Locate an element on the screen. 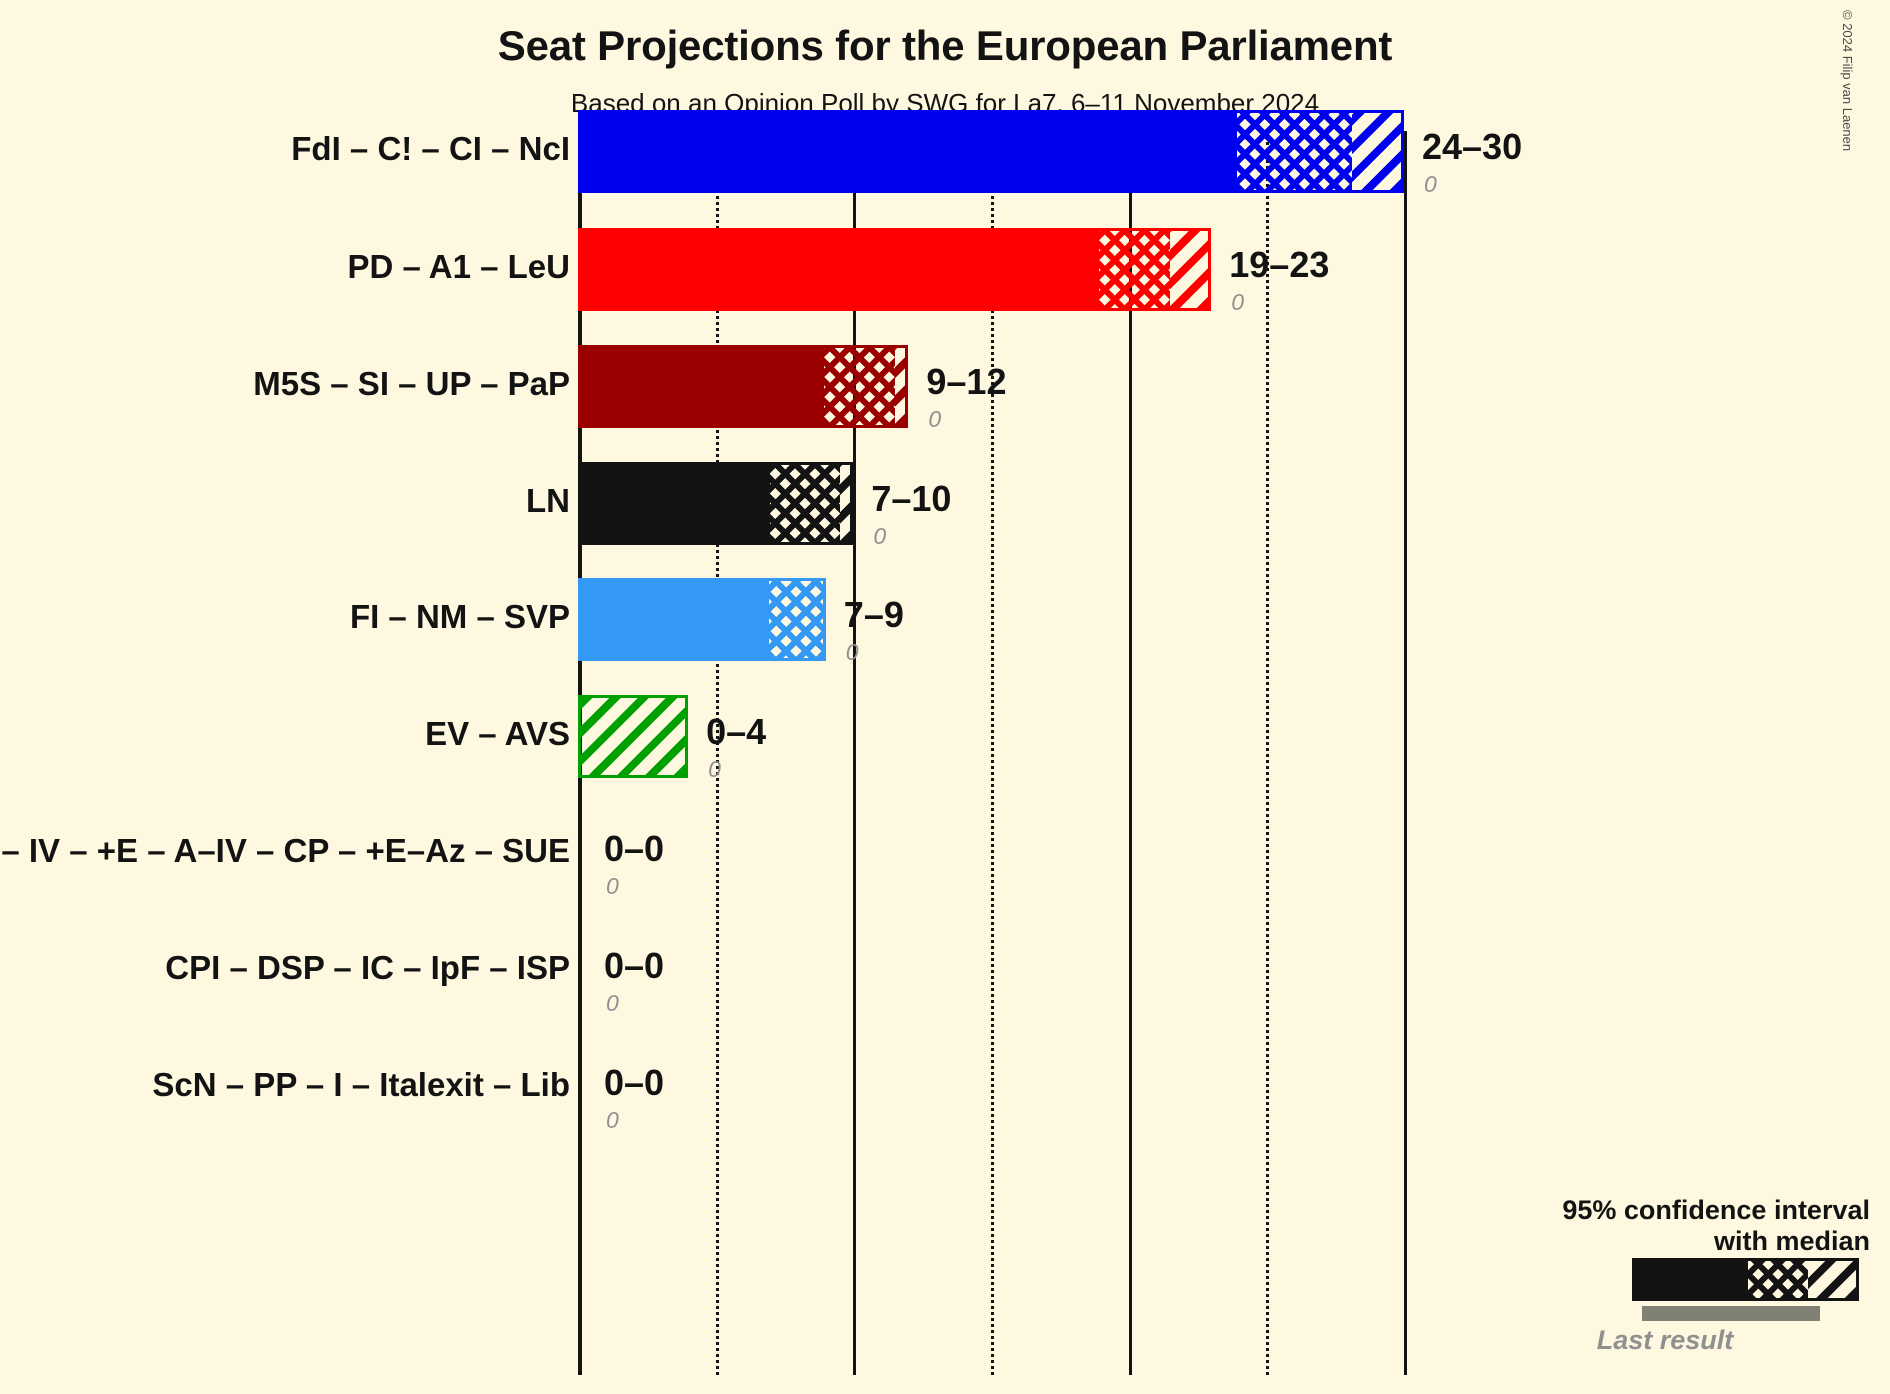  chart-row: ScN – PP – I – Italexit – Lib 0–0 0 is located at coordinates (945, 1089).